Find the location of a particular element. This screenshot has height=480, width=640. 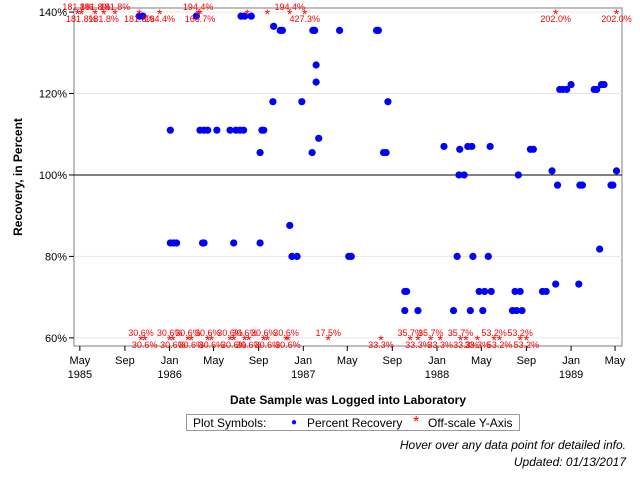

off-scale-label: 35.7% is located at coordinates (411, 333).